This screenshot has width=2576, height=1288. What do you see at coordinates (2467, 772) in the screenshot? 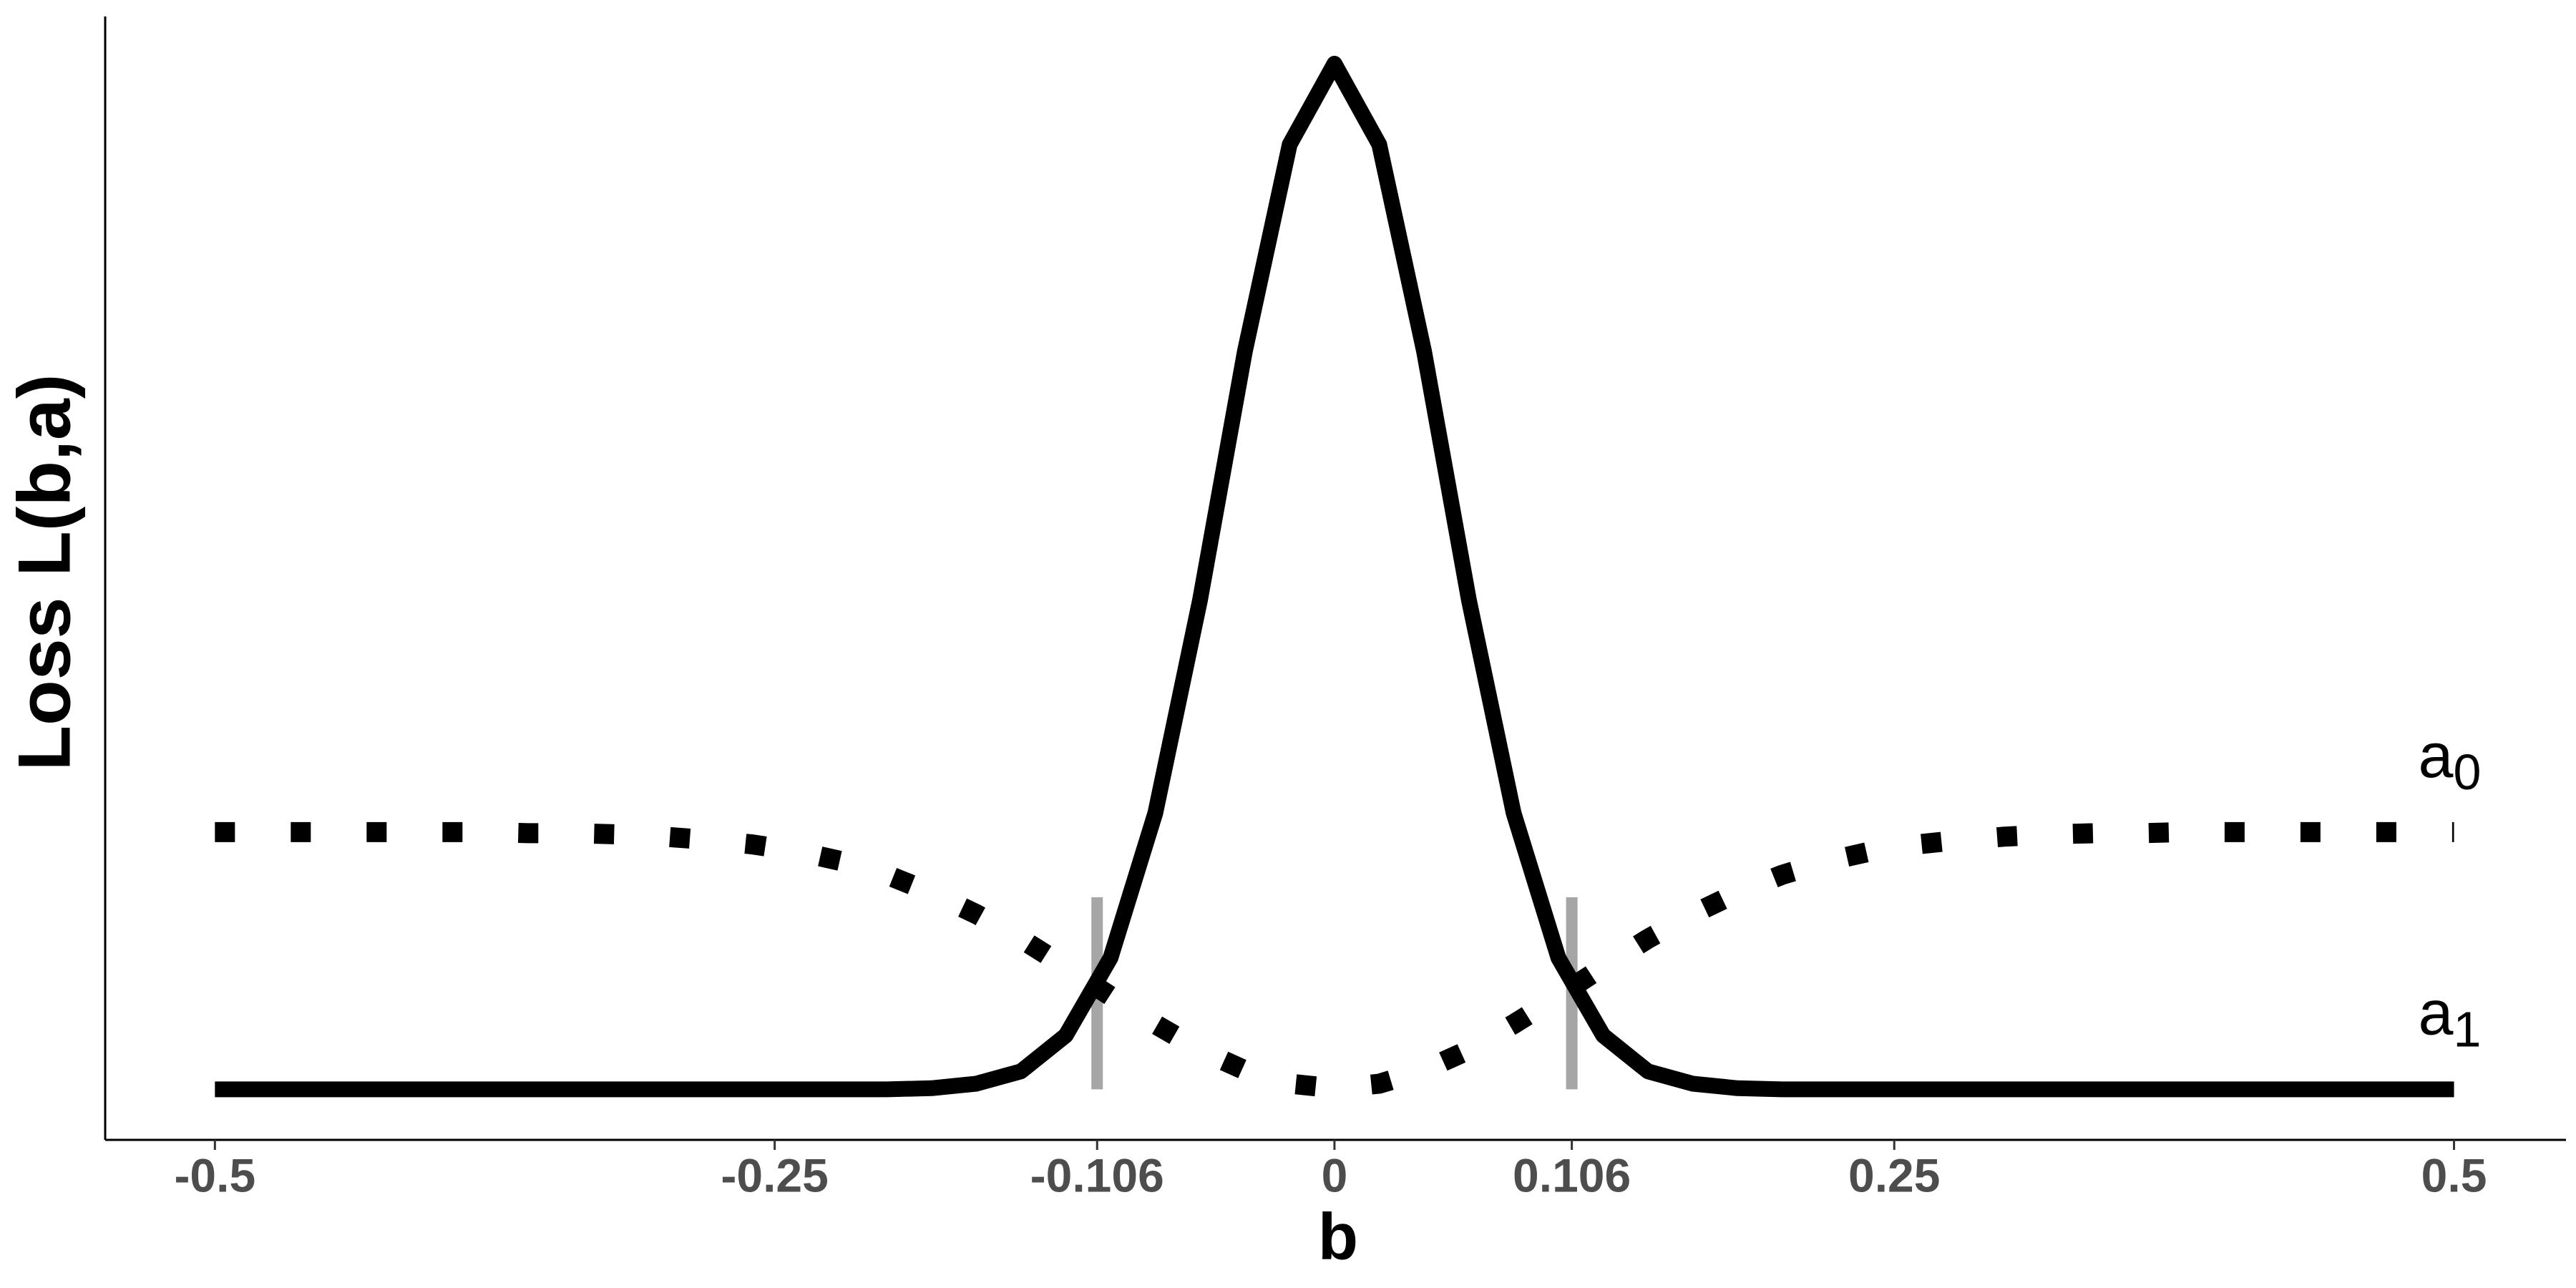
I see `series-label-sub: 0` at bounding box center [2467, 772].